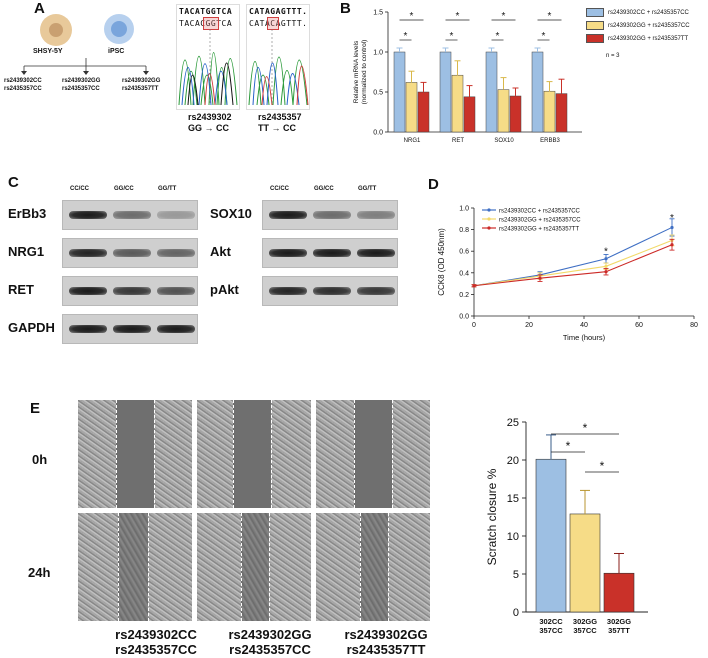 The image size is (708, 658). What do you see at coordinates (649, 25) in the screenshot?
I see `legend-label-2: rs2439302GG + rs2435357CC` at bounding box center [649, 25].